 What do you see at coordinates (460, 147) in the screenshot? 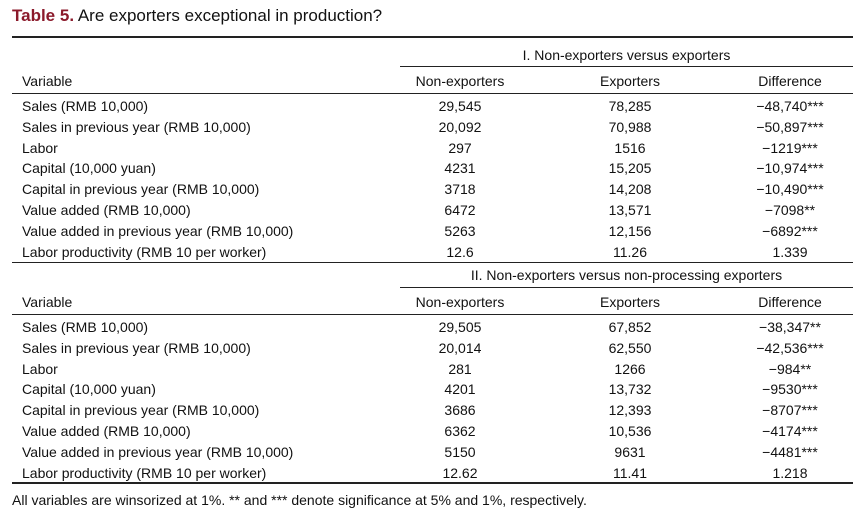
I see `nonexporters-cell: 297` at bounding box center [460, 147].